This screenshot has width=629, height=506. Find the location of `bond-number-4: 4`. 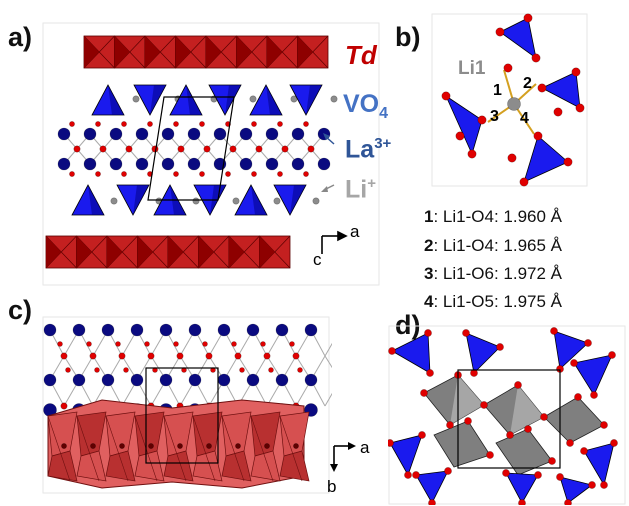

bond-number-4: 4 is located at coordinates (524, 118).